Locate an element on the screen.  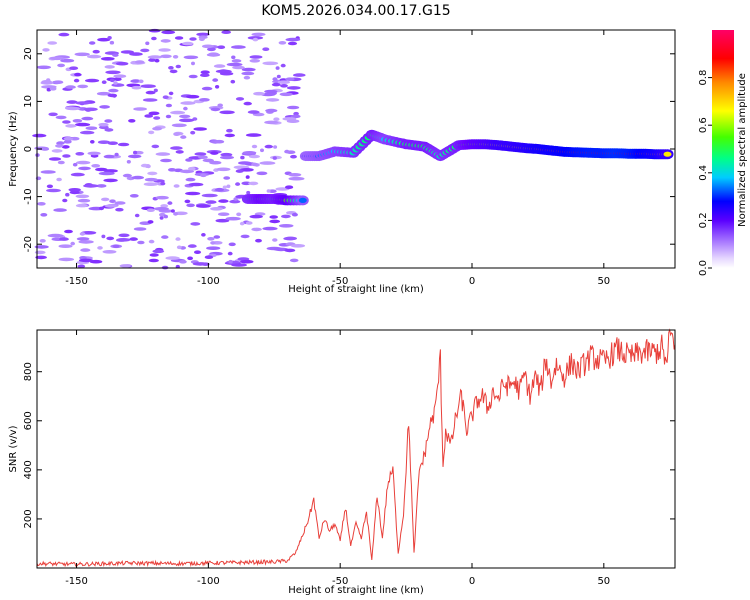
snr-x-label: Height of straight line (km) is located at coordinates (356, 590).